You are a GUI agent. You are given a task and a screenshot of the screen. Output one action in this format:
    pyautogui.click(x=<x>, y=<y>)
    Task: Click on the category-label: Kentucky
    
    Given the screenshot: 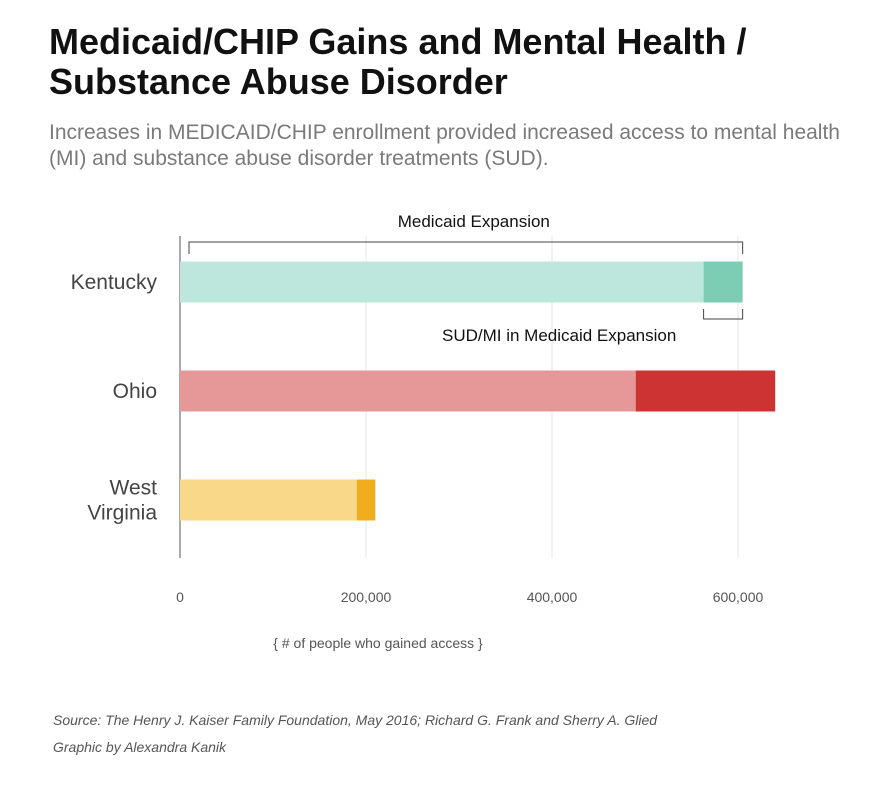 What is the action you would take?
    pyautogui.click(x=114, y=282)
    